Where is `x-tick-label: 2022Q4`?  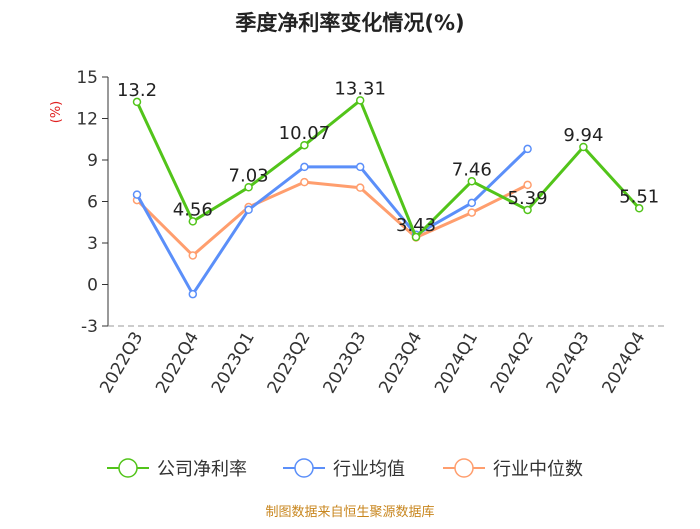 x-tick-label: 2022Q4 is located at coordinates (177, 363).